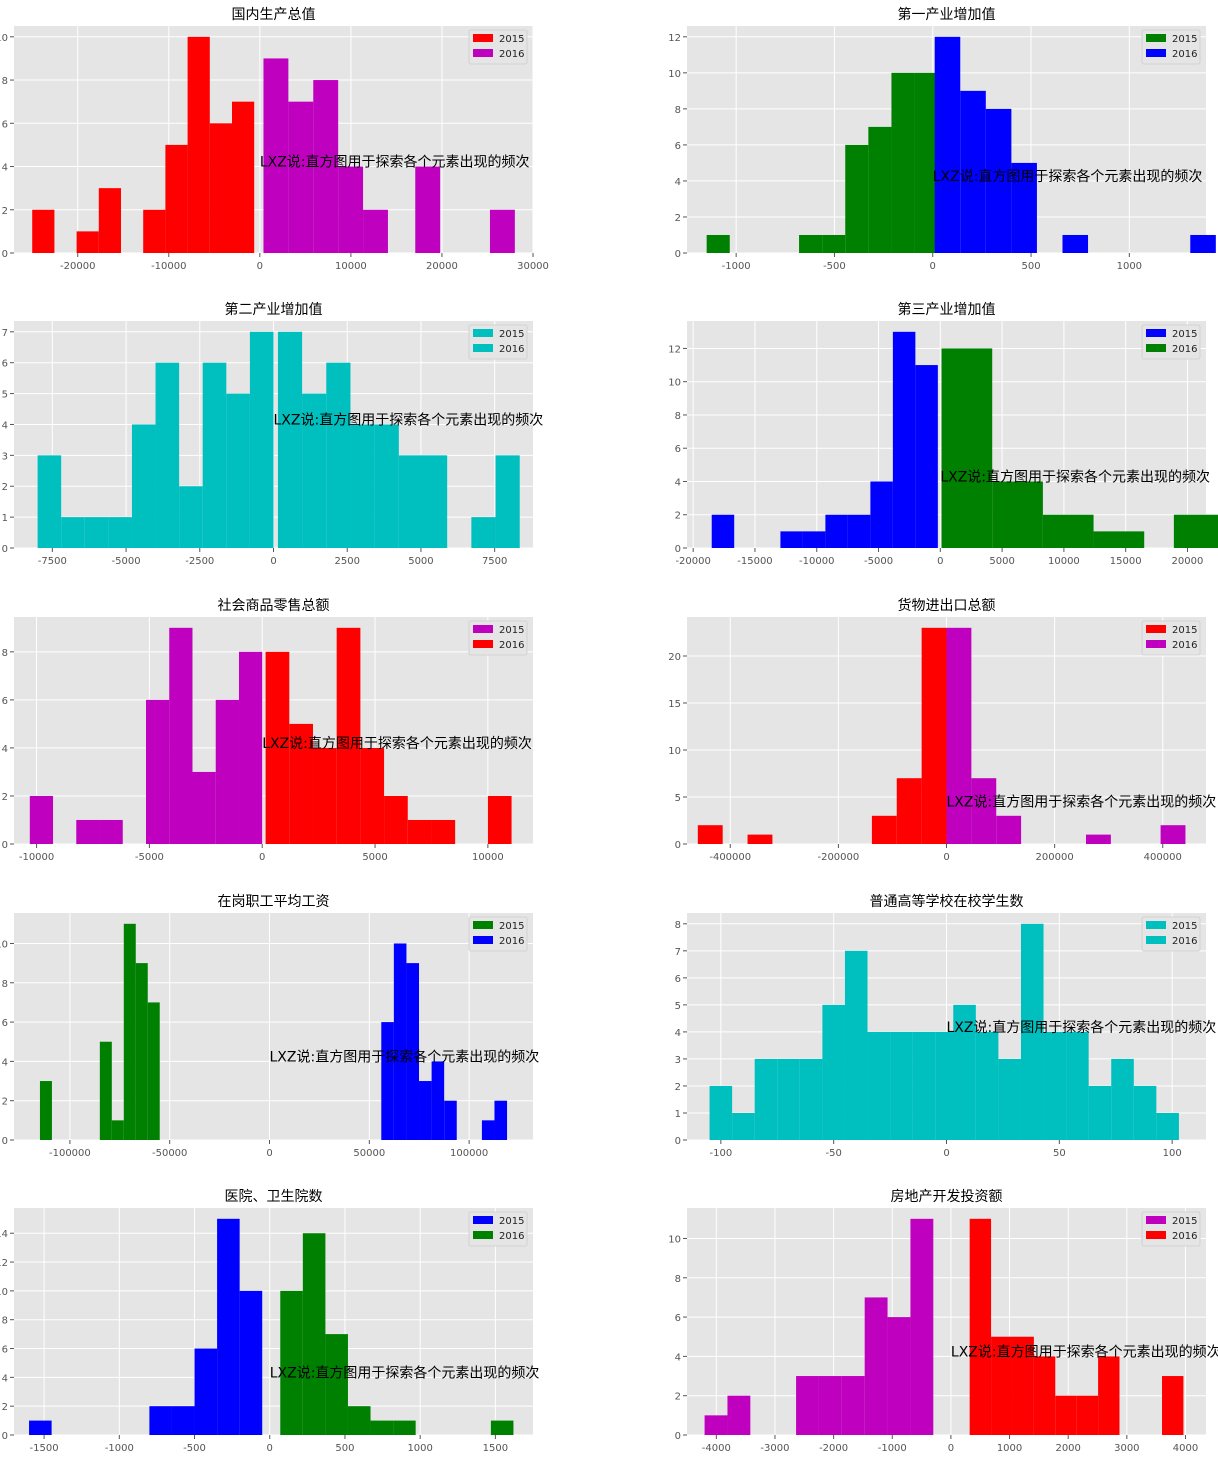 This screenshot has width=1218, height=1459. I want to click on y-tick-label: 5, so click(5, 395).